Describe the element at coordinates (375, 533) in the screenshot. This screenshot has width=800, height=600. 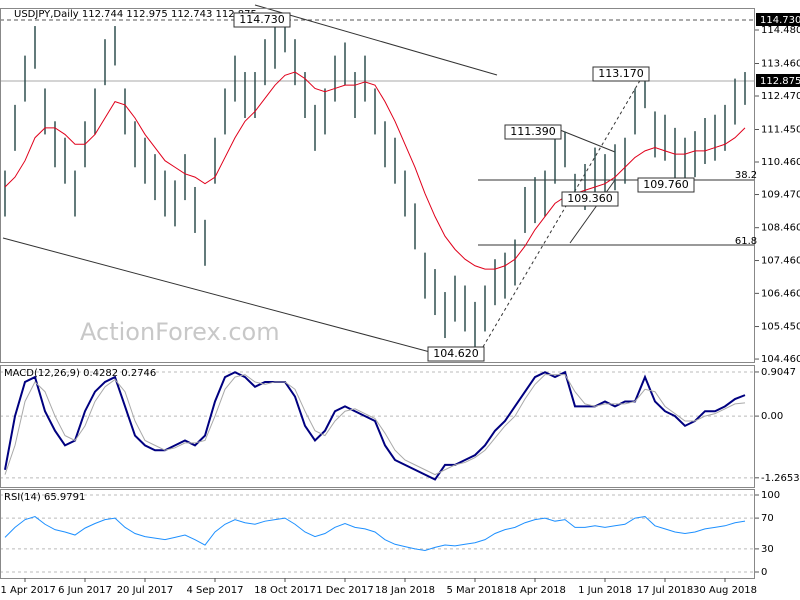
I see `series-line` at that location.